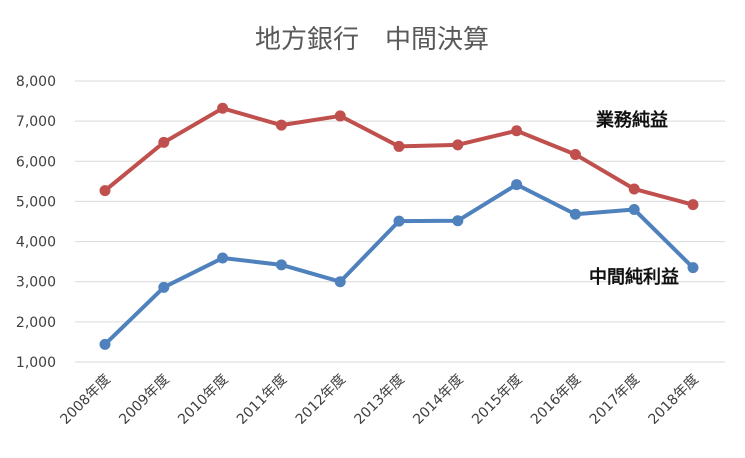 This screenshot has width=745, height=458. I want to click on x-tick-label: 2009年度, so click(144, 400).